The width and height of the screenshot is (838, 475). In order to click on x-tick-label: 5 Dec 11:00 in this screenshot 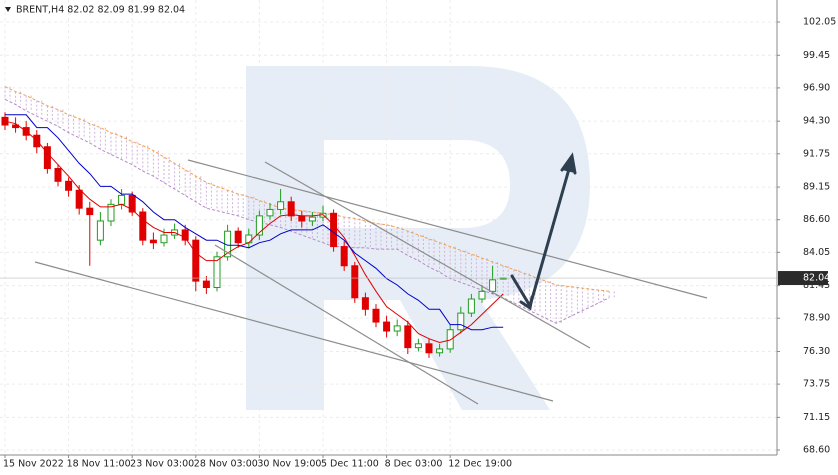, I will do `click(350, 464)`.